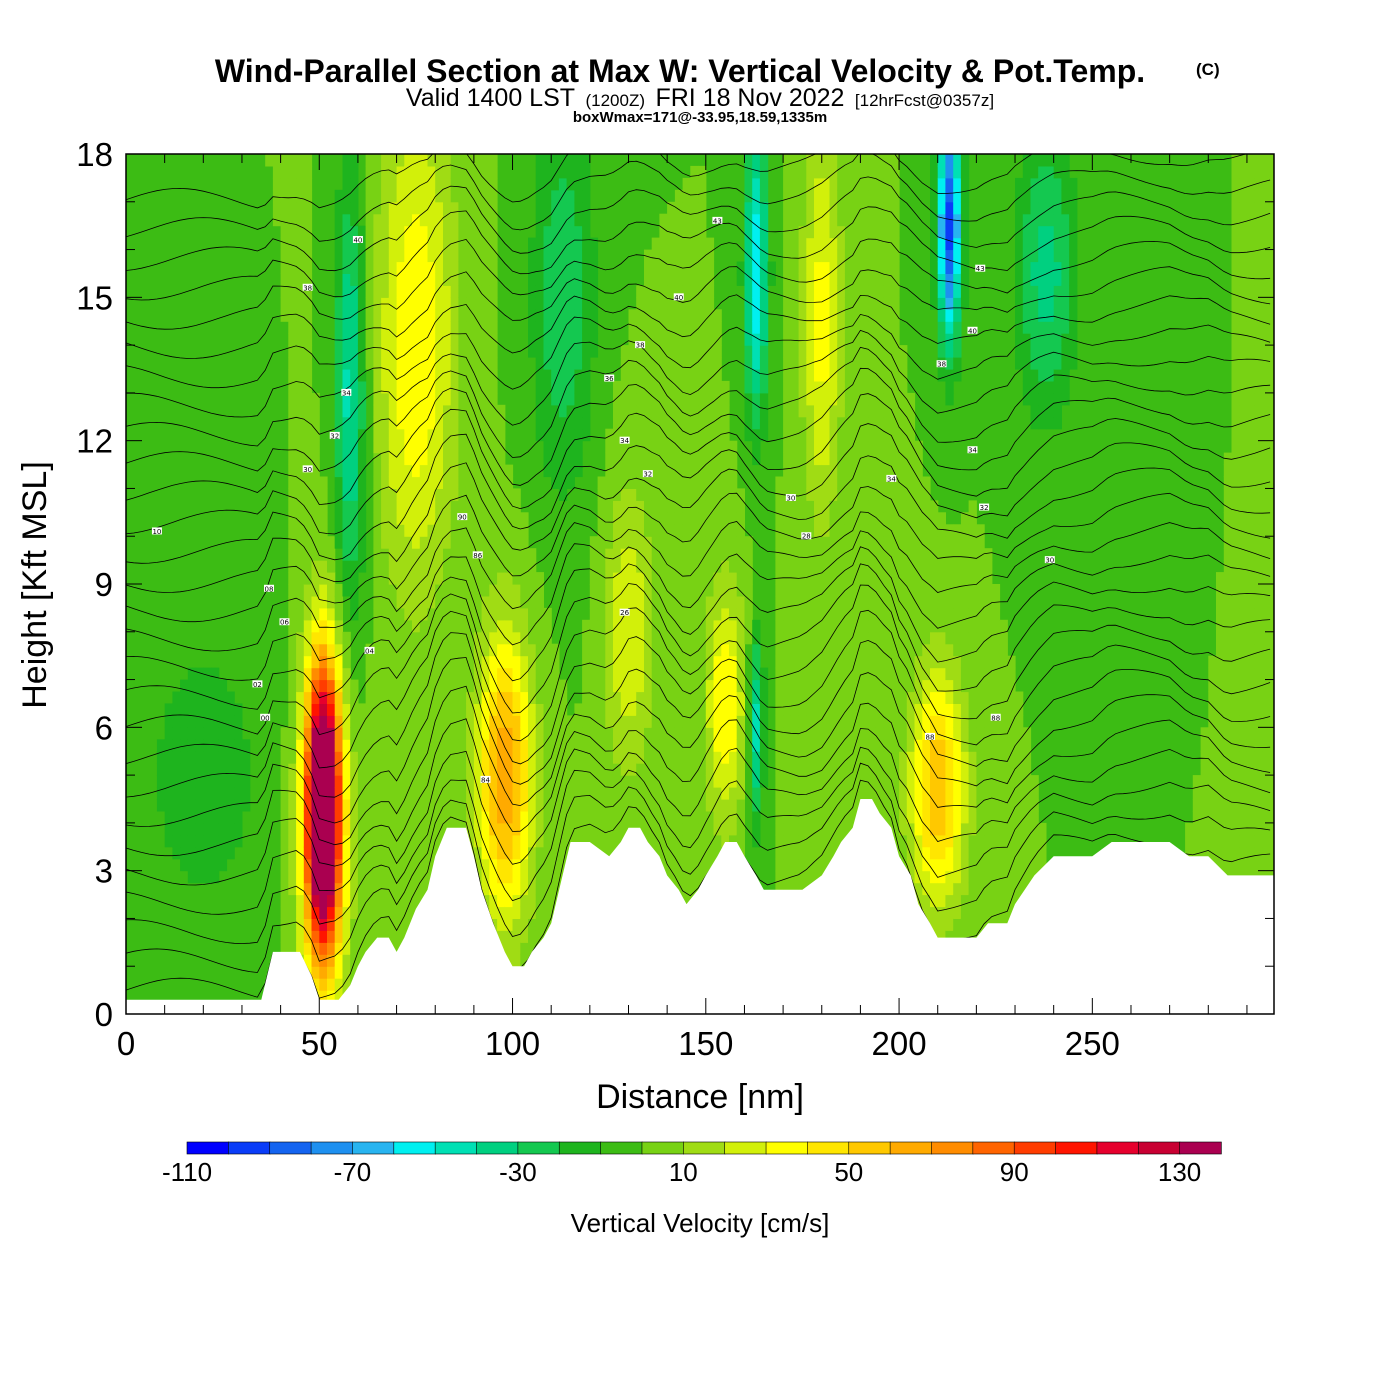  I want to click on copyright-mark: (C), so click(1208, 69).